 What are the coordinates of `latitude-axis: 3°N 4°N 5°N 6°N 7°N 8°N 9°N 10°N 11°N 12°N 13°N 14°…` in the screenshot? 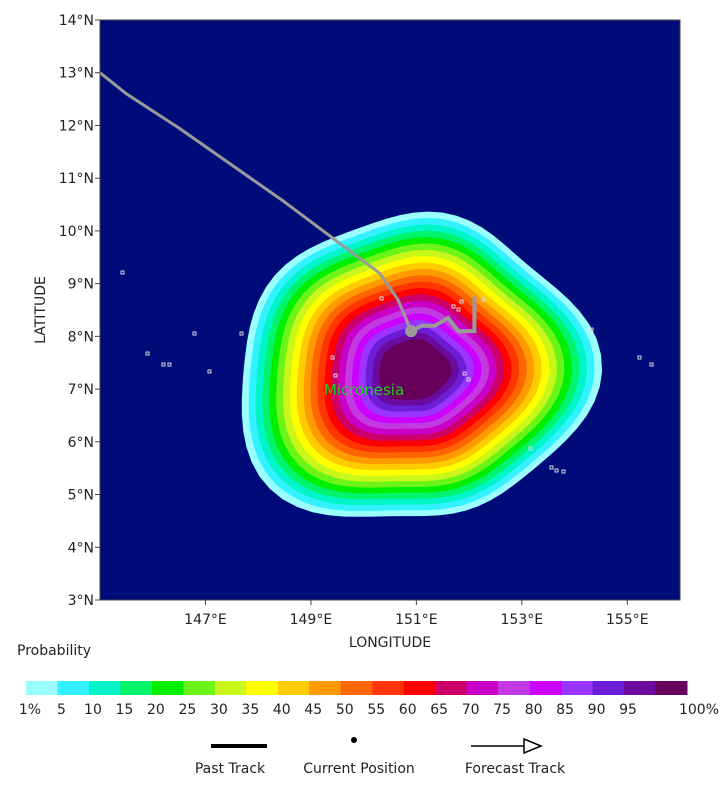 It's located at (79, 311).